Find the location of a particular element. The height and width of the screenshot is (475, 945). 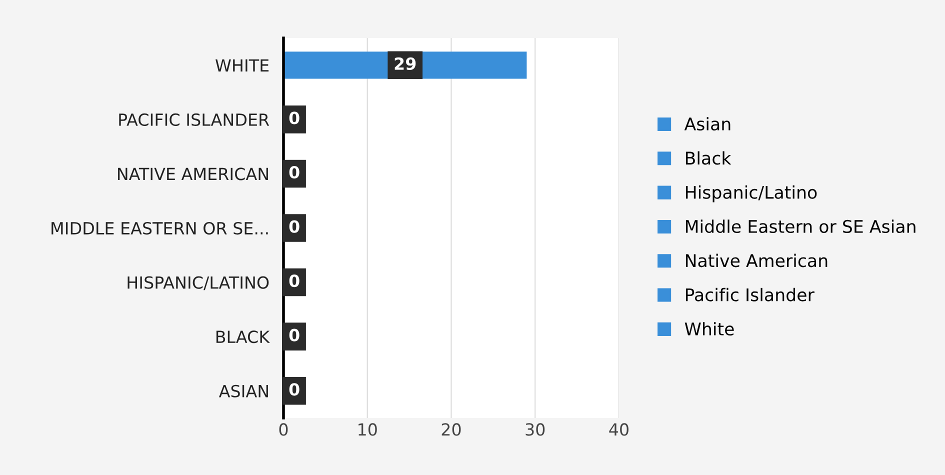

x-tick-label: 30 is located at coordinates (535, 429).